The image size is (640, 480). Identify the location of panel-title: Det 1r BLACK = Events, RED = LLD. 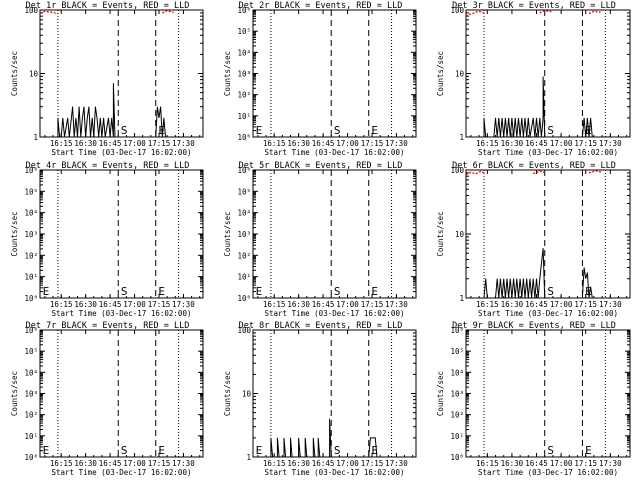
(108, 6).